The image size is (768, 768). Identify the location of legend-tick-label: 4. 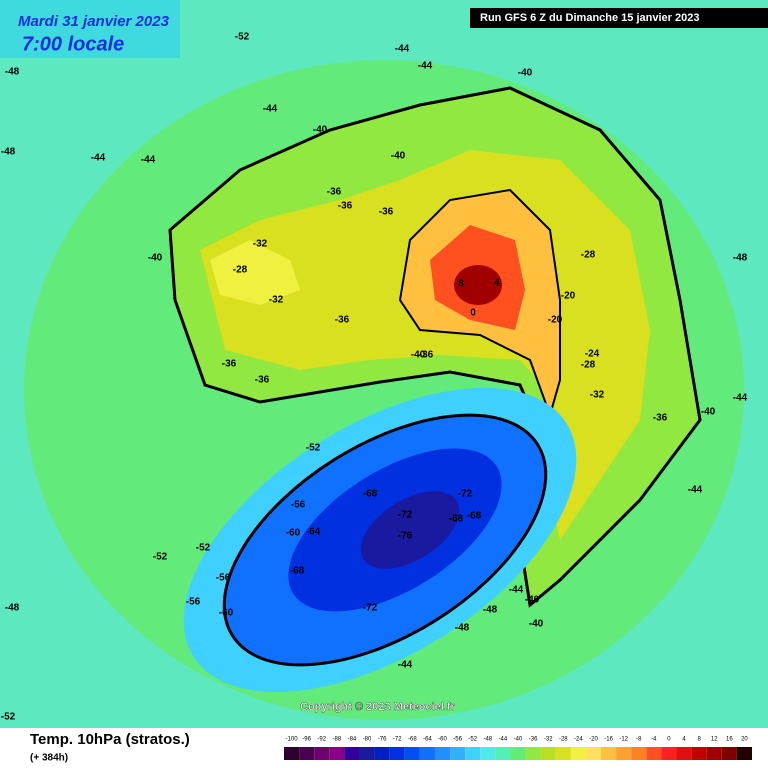
(684, 740).